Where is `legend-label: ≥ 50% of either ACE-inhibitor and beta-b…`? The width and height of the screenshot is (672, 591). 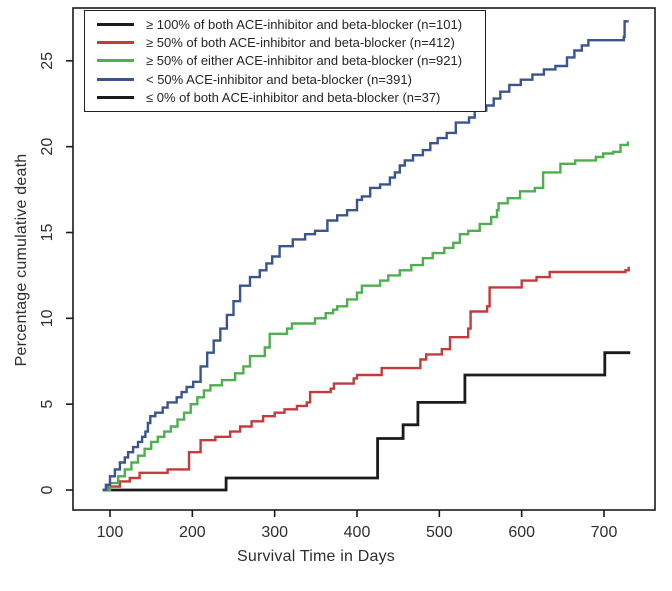 legend-label: ≥ 50% of either ACE-inhibitor and beta-b… is located at coordinates (304, 61).